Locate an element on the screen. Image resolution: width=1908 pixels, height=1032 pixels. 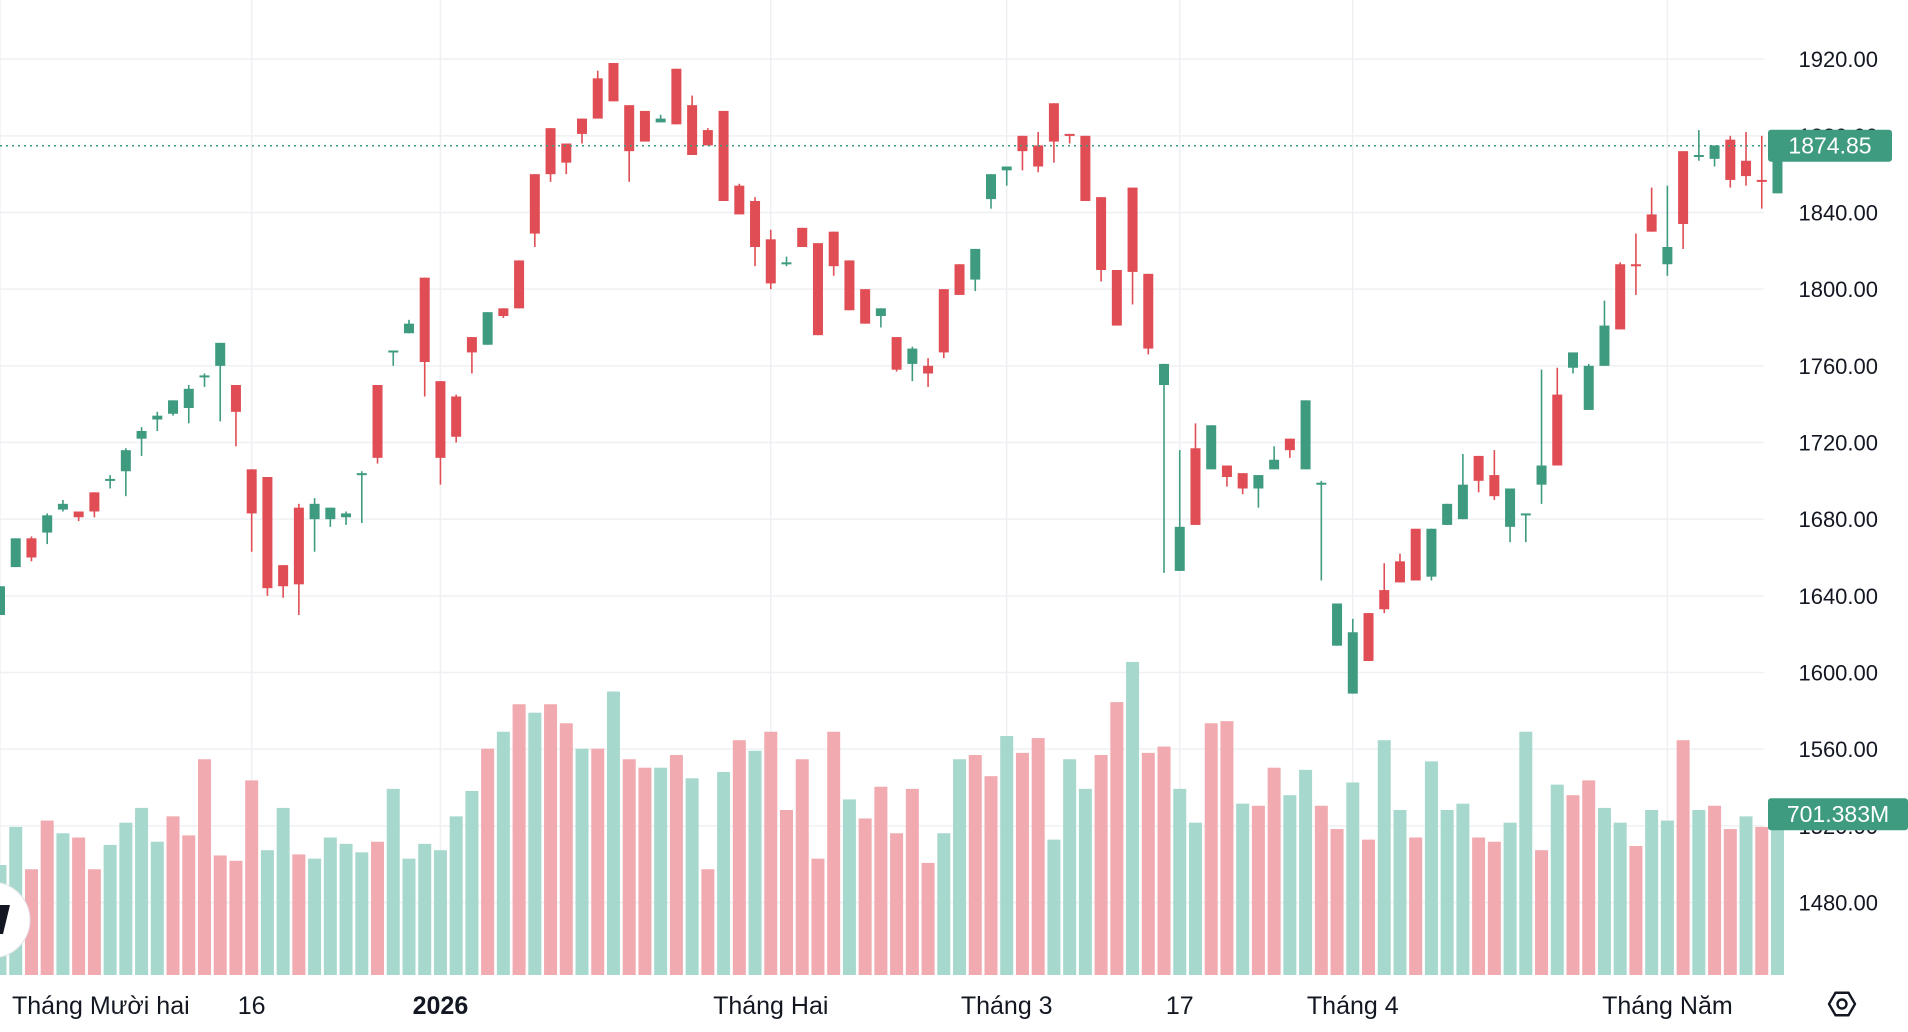
y-tick-label: 1680.00 is located at coordinates (1838, 519).